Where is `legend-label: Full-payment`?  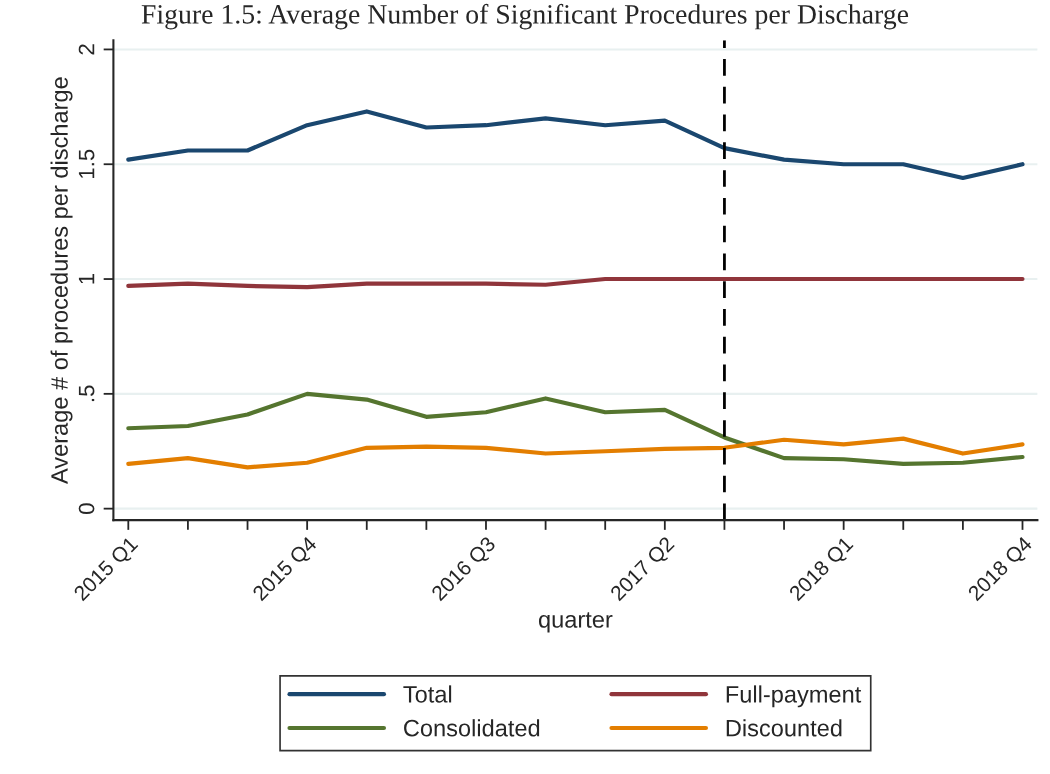
legend-label: Full-payment is located at coordinates (794, 696).